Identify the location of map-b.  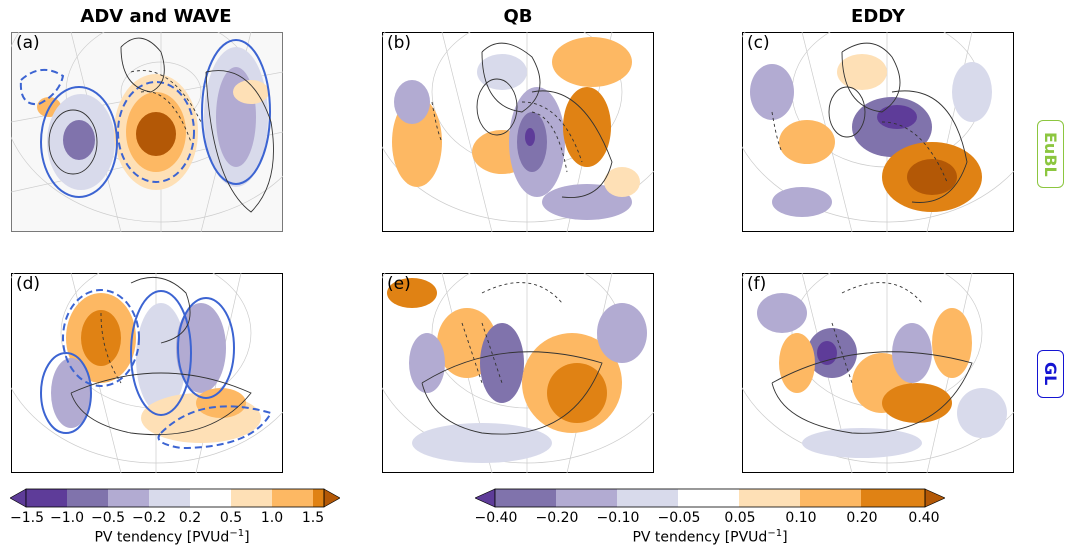
(518, 132).